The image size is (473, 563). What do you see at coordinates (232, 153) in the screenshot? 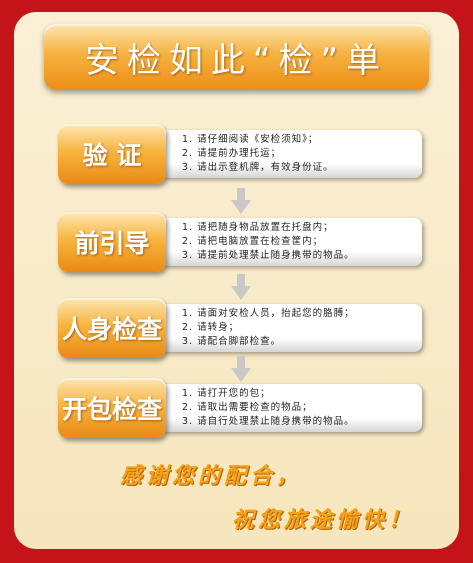
I see `instruction-line: 2. 请提前办理托运；` at bounding box center [232, 153].